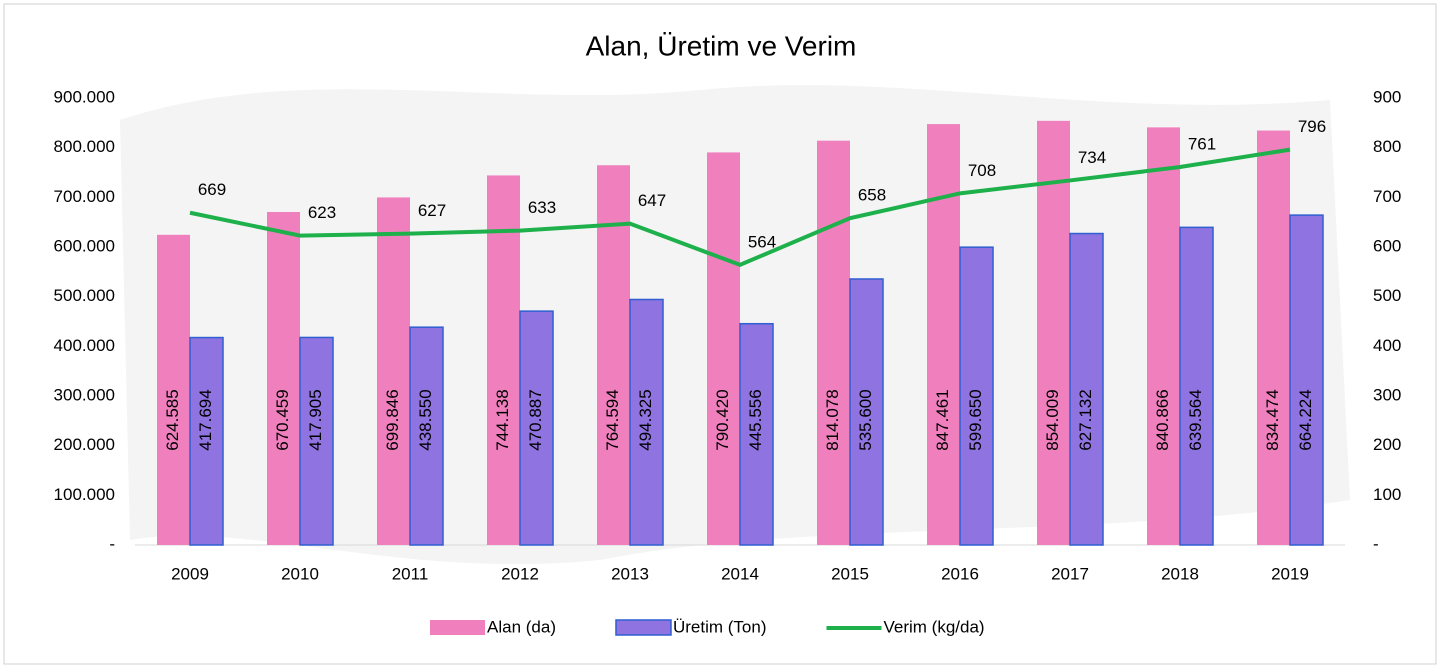  What do you see at coordinates (84, 96) in the screenshot?
I see `tick-label: 900.000` at bounding box center [84, 96].